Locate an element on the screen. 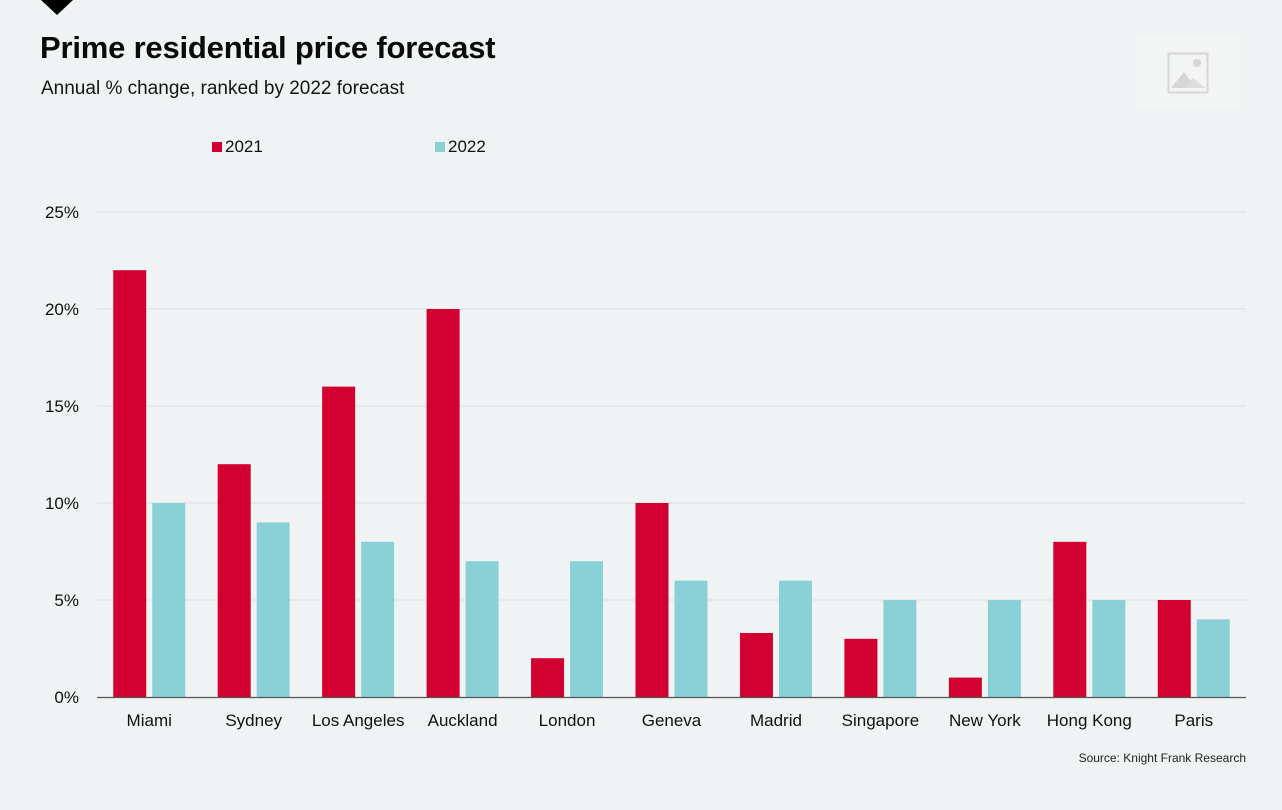 The width and height of the screenshot is (1282, 810). legend-swatch-2022 is located at coordinates (440, 147).